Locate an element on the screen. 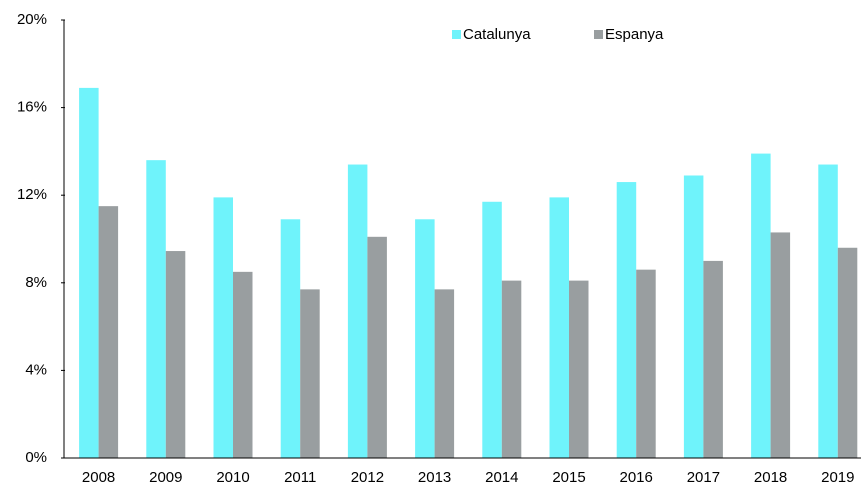  x-tick-label: 2012 is located at coordinates (367, 477).